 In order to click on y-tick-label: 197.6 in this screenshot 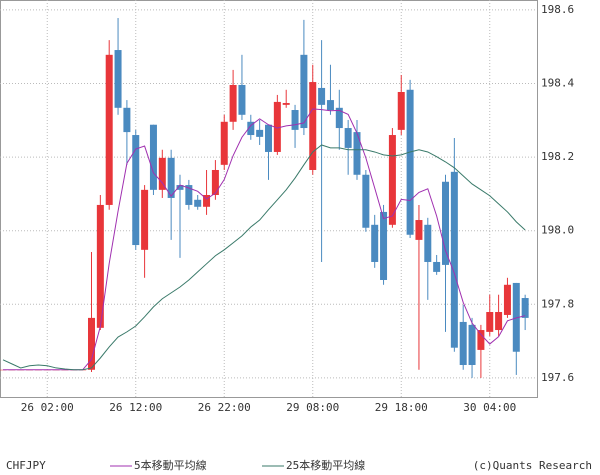, I will do `click(557, 377)`.